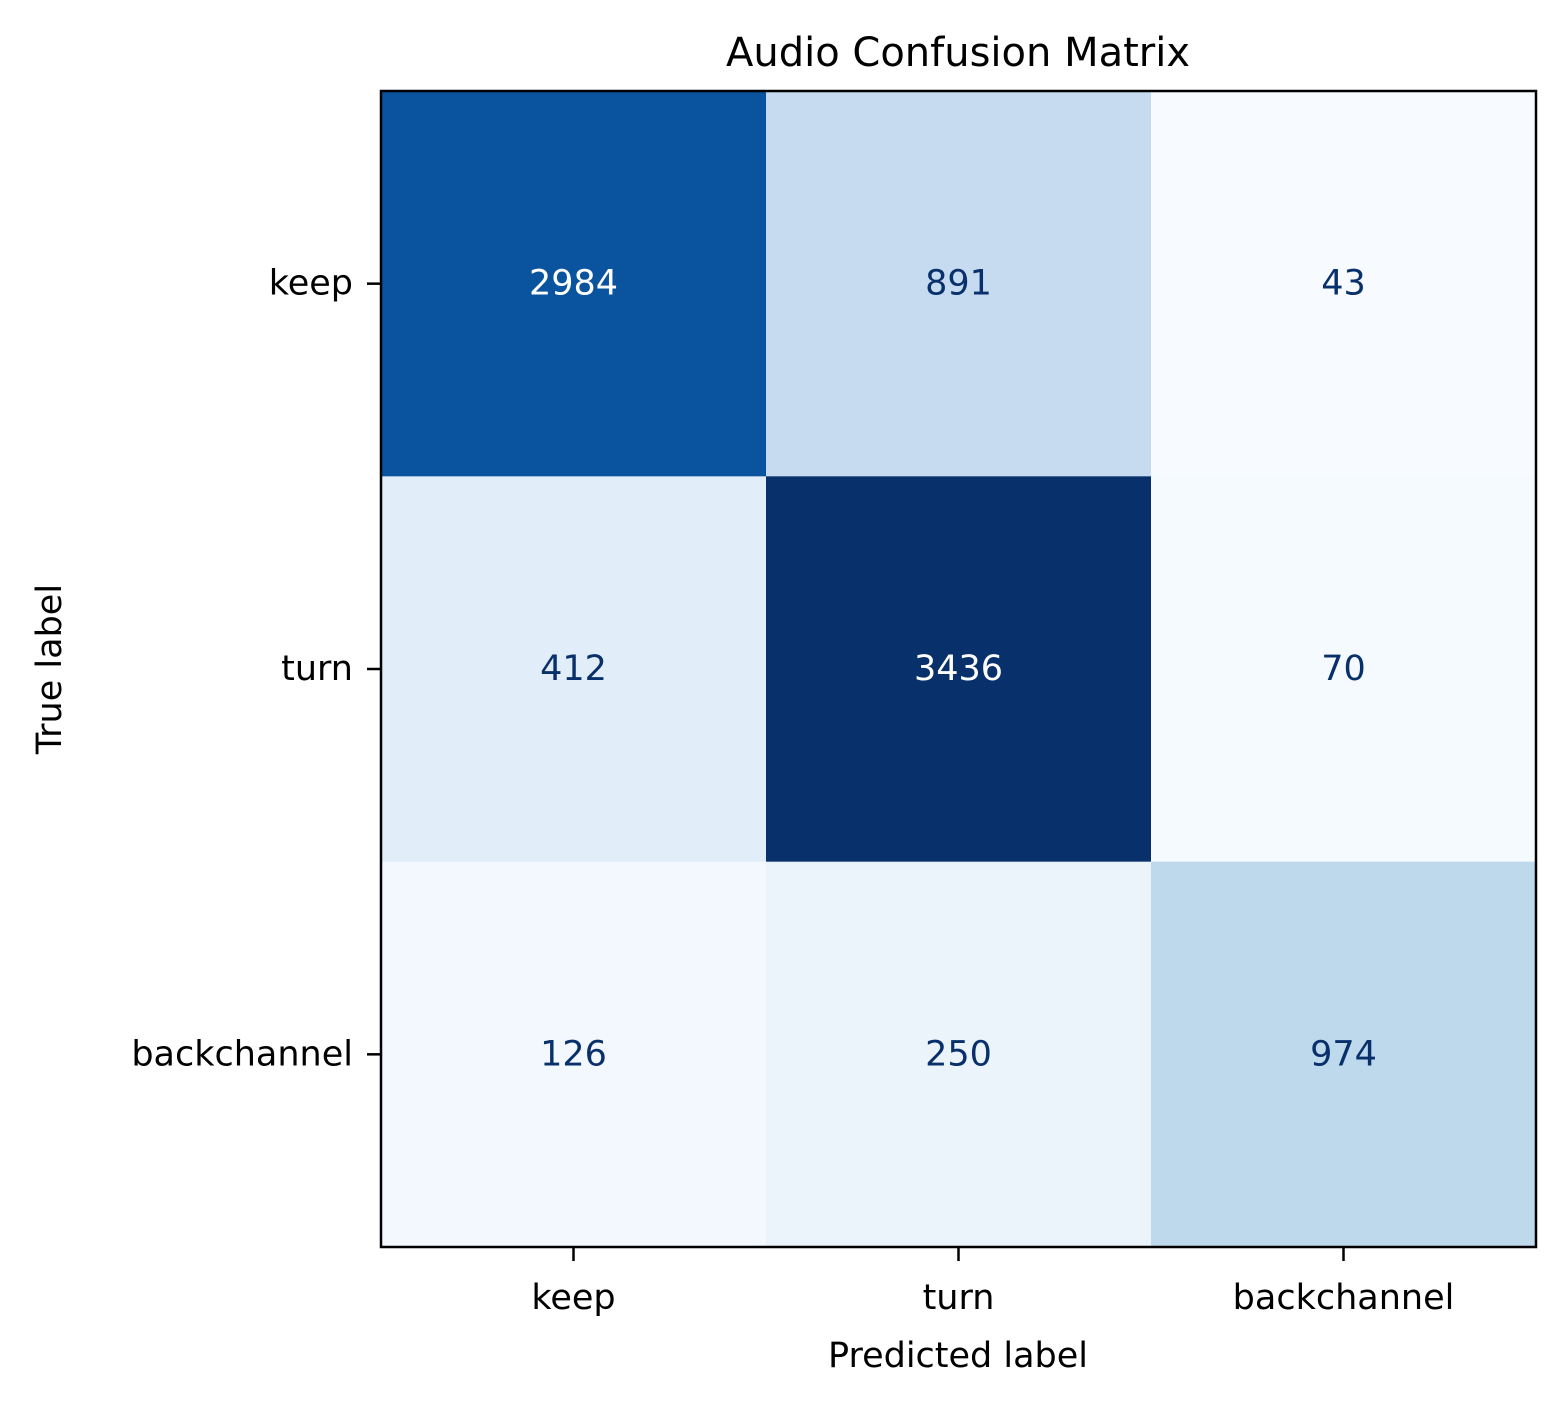 The height and width of the screenshot is (1407, 1566). What do you see at coordinates (1344, 1298) in the screenshot?
I see `x-tick-label: backchannel` at bounding box center [1344, 1298].